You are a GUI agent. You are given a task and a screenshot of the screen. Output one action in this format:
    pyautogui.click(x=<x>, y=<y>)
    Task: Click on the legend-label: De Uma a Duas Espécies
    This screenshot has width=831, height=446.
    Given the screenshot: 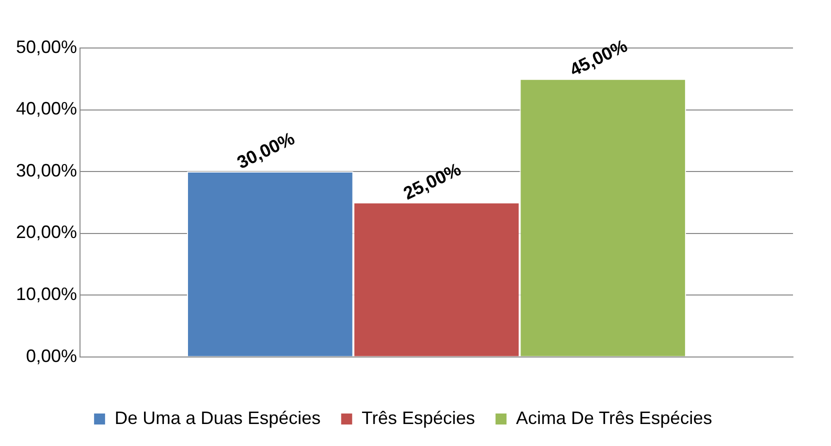 What is the action you would take?
    pyautogui.click(x=217, y=418)
    